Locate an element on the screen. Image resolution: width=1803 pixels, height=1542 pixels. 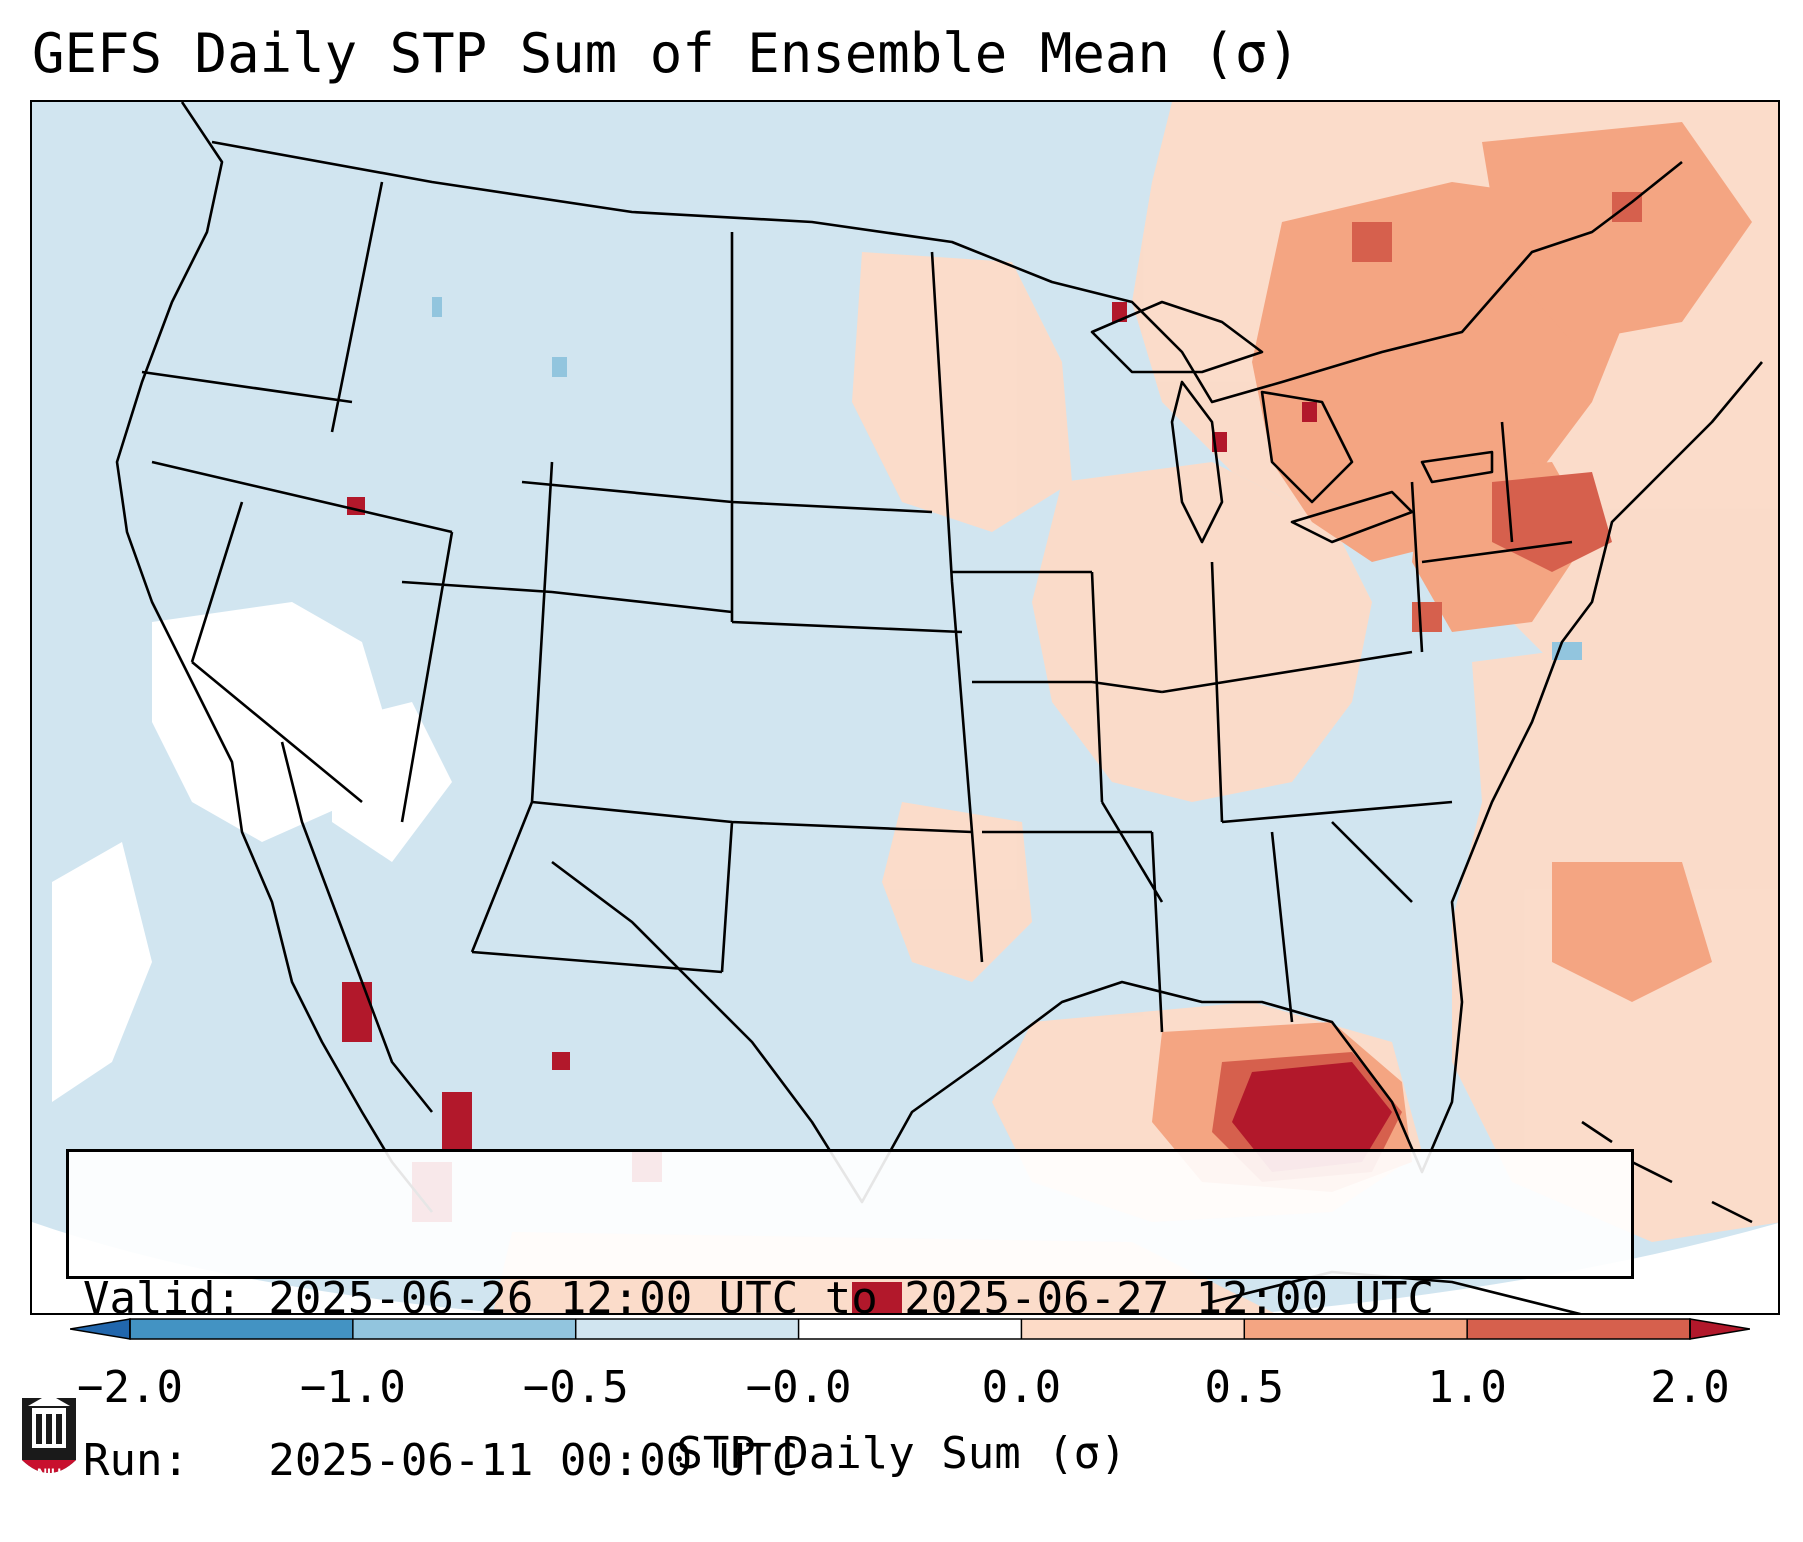
run-time-line: Run: 2025-06-11 00:00 UTC is located at coordinates (441, 1460).